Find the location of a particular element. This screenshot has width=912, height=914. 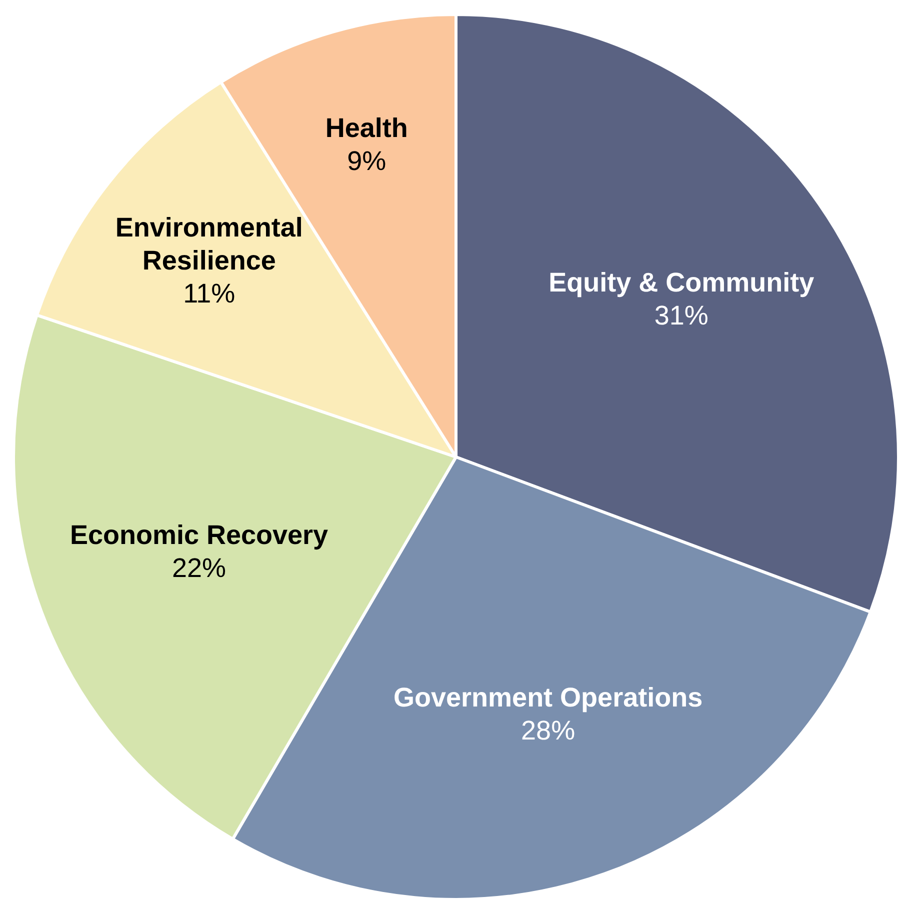

data-label: 28% is located at coordinates (548, 730).